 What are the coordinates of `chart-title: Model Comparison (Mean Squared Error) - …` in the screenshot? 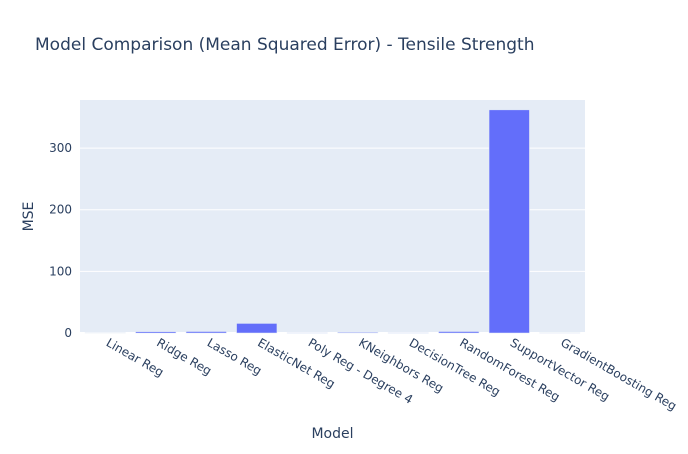 It's located at (284, 45).